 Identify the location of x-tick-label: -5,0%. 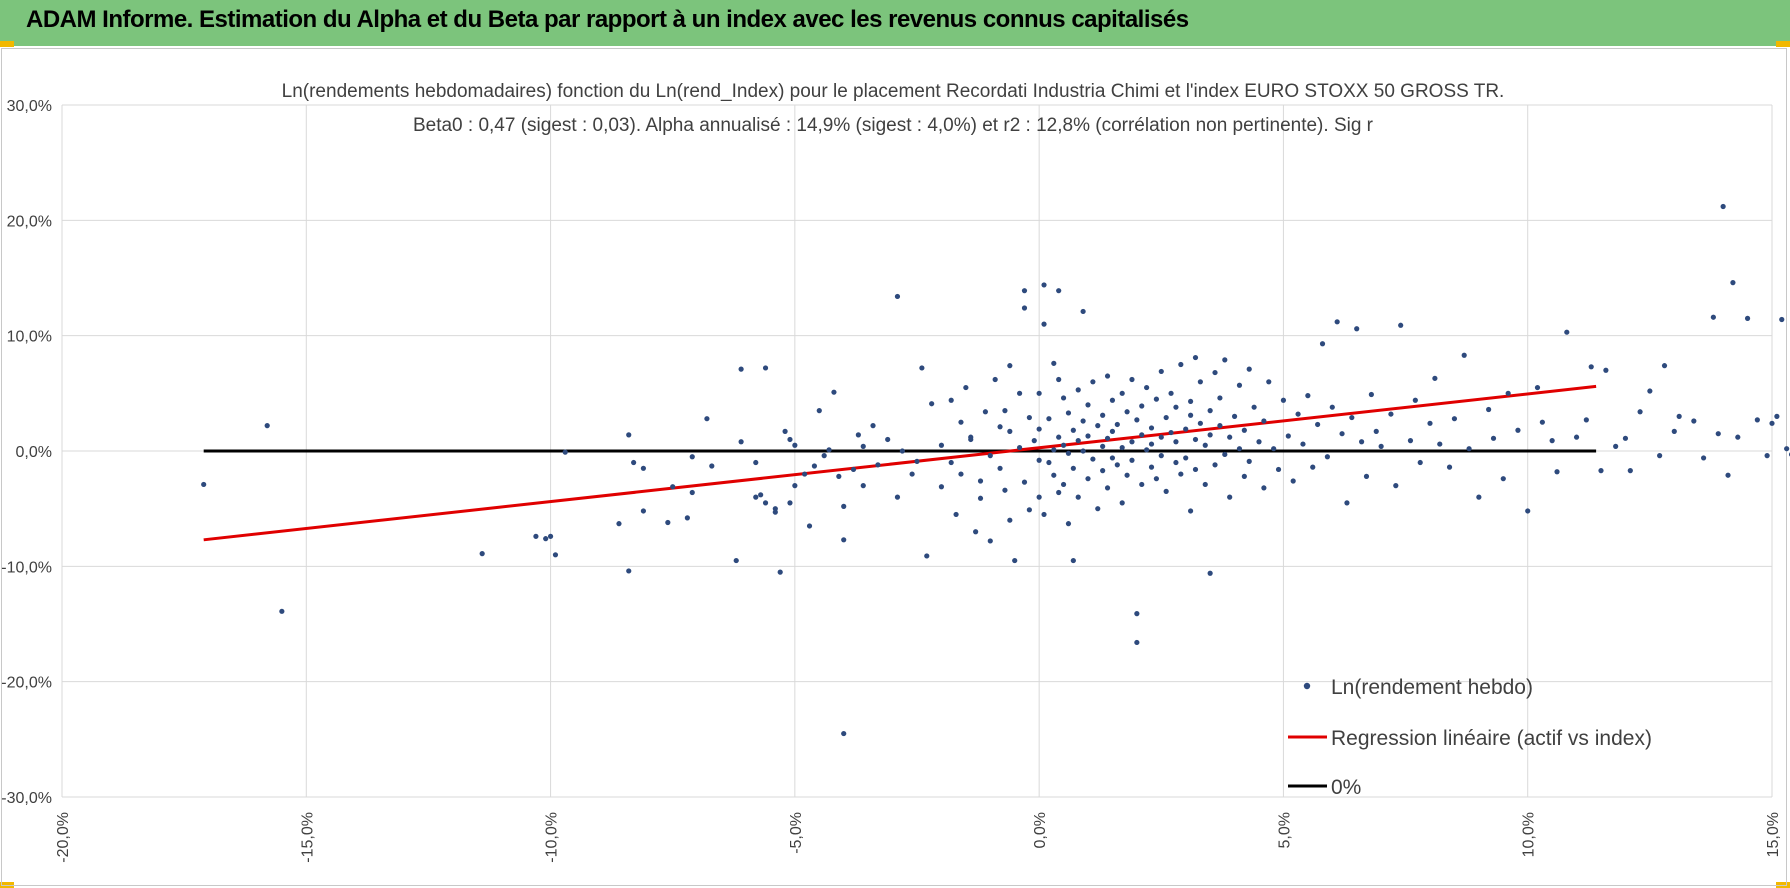
(796, 833).